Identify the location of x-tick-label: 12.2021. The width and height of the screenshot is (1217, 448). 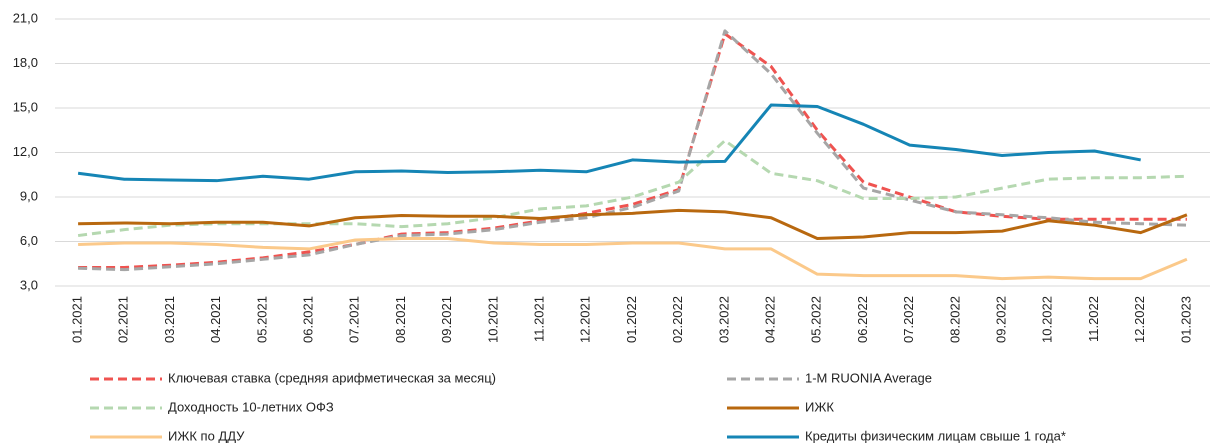
(585, 319).